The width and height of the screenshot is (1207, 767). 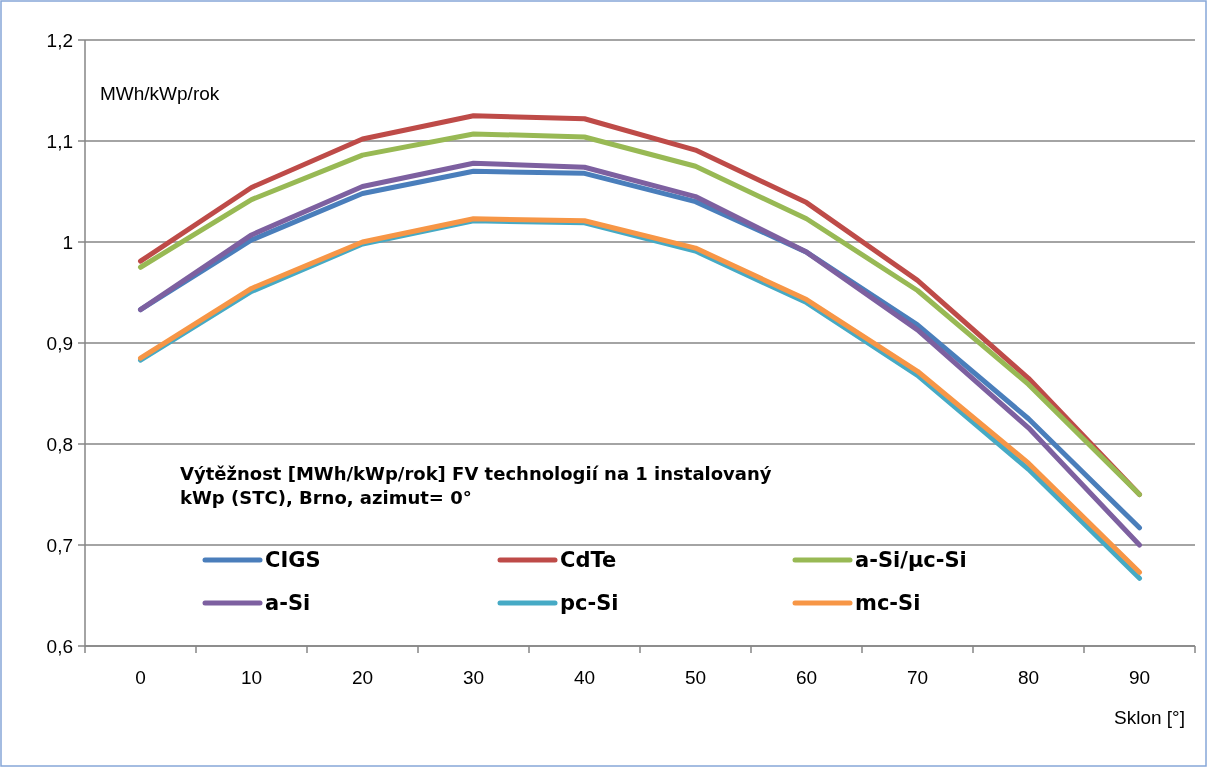 I want to click on y-tick-label: 0,6, so click(x=59, y=646).